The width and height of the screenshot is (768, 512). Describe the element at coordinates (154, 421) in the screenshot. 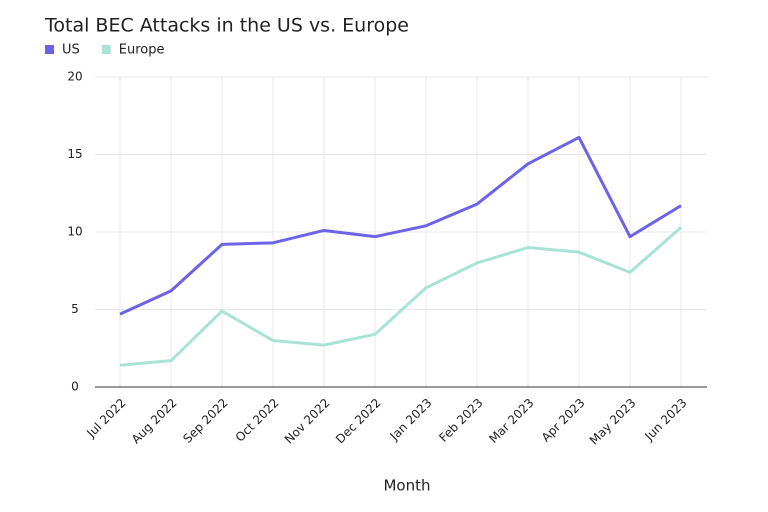

I see `x-tick-label: Aug 2022` at that location.